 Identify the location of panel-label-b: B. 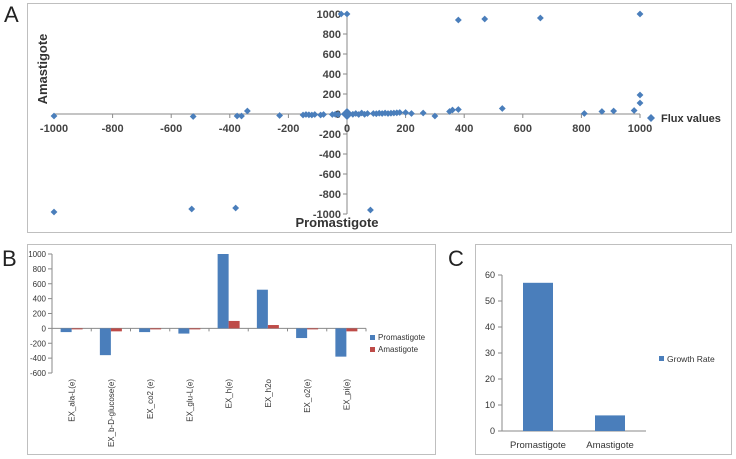
(9, 258).